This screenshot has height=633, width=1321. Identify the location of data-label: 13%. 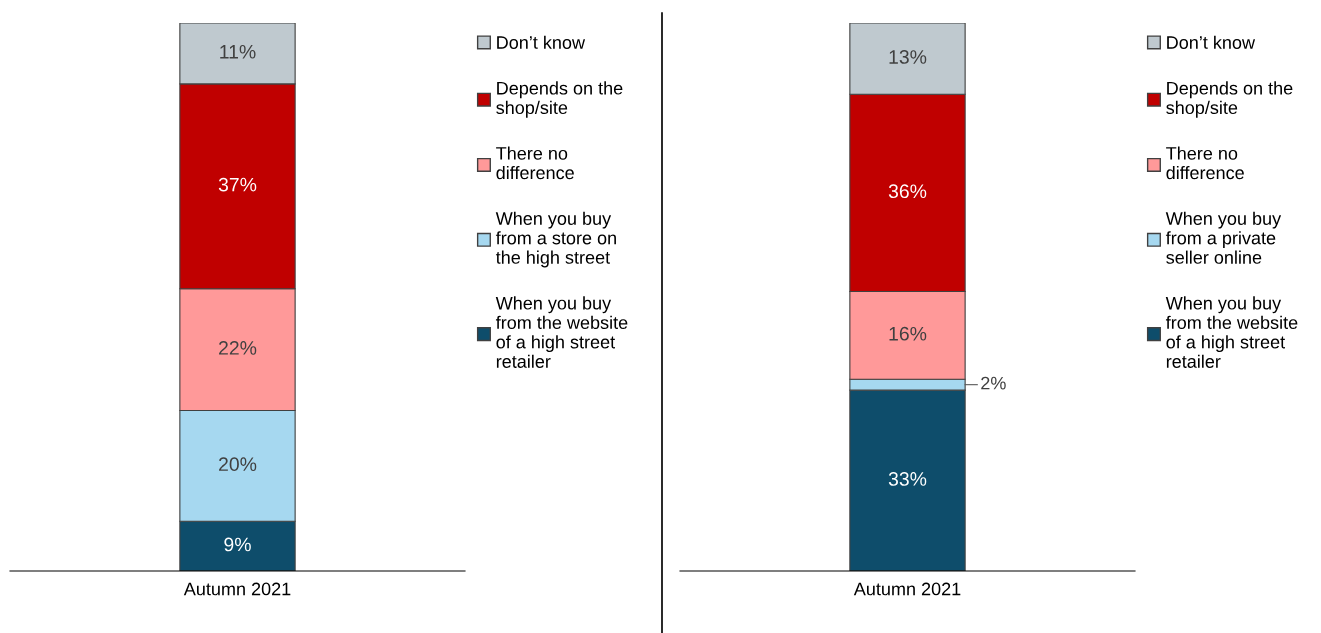
(908, 57).